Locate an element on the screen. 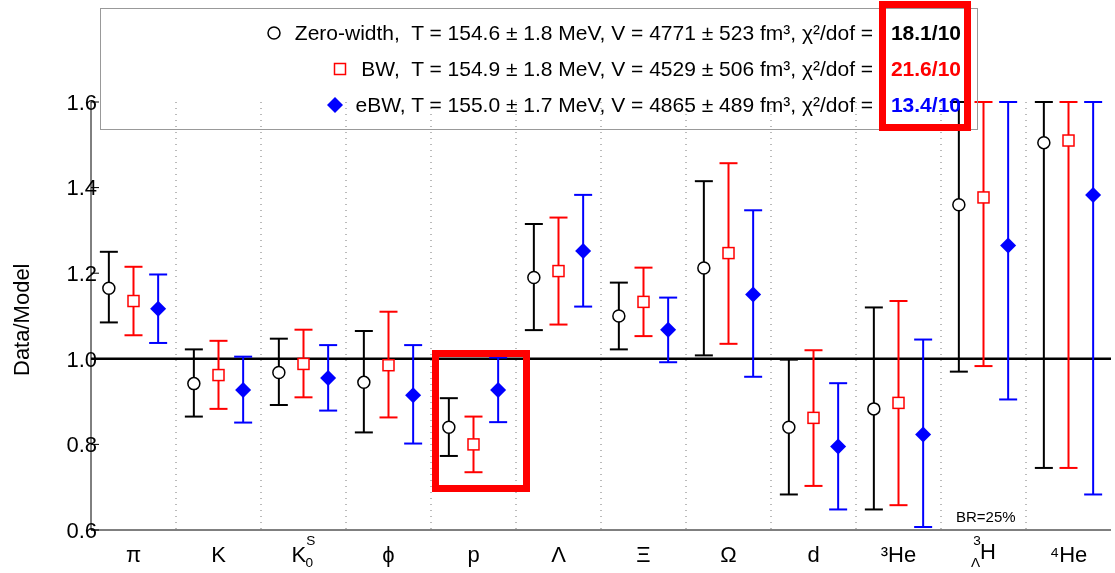  y-tick-label: 0.8 is located at coordinates (81, 445).